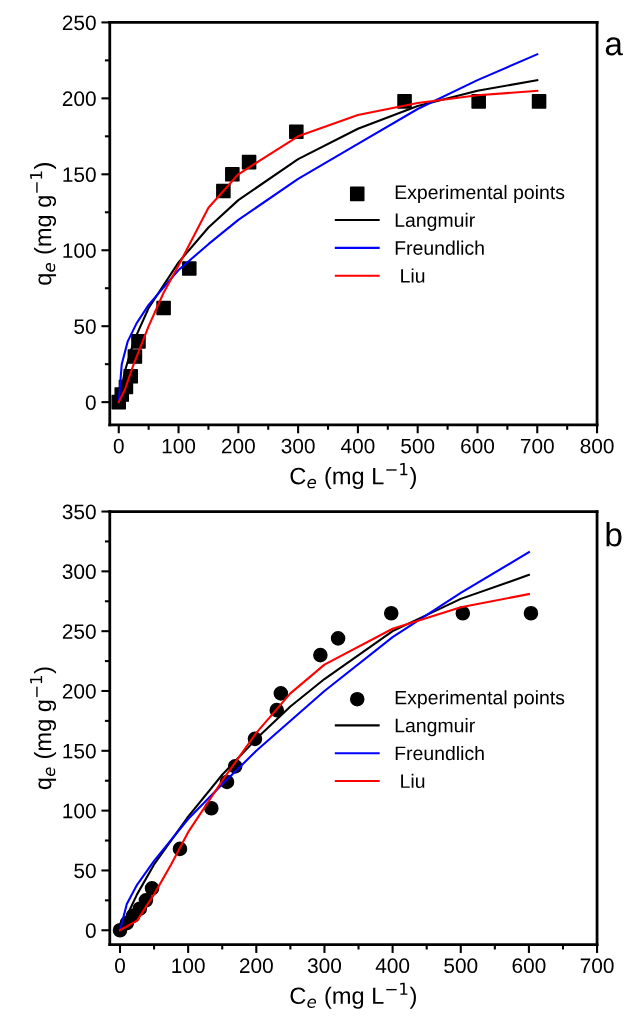 This screenshot has width=642, height=1019. What do you see at coordinates (79, 512) in the screenshot?
I see `y-tick-label: 350` at bounding box center [79, 512].